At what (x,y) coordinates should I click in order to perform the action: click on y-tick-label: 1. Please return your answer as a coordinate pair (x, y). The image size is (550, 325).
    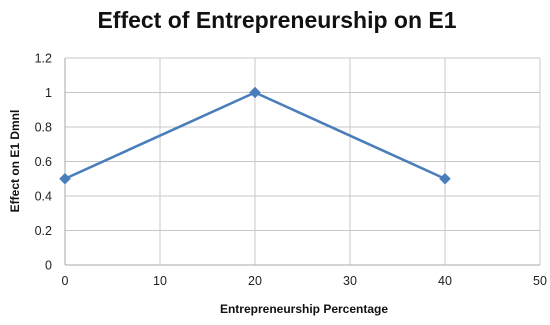
    Looking at the image, I should click on (48, 93).